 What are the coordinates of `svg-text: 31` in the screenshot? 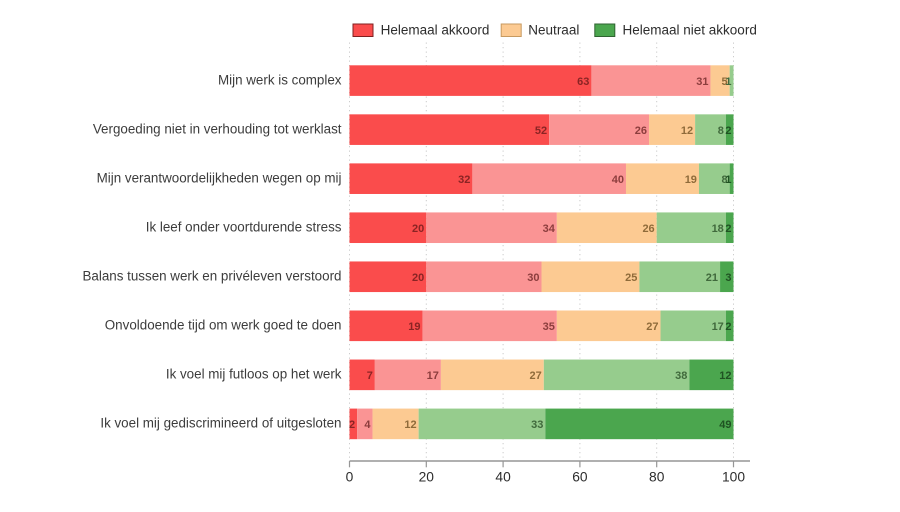 It's located at (702, 82).